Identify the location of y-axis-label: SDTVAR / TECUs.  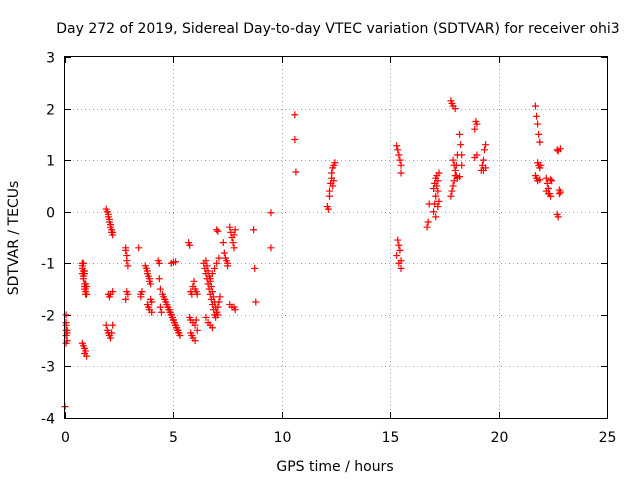
(14, 238).